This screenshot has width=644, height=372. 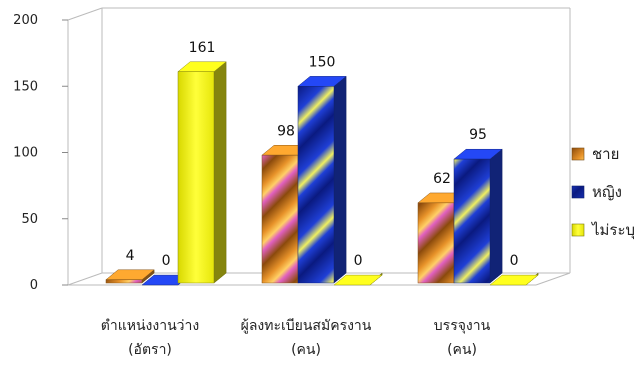 What do you see at coordinates (202, 48) in the screenshot?
I see `data-label: 161` at bounding box center [202, 48].